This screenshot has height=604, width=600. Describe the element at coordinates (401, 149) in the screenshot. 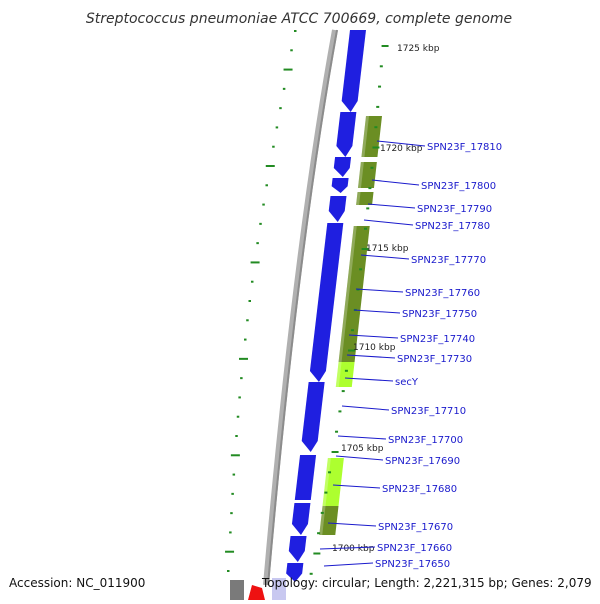

I see `scale-label: 1720 kbp` at that location.